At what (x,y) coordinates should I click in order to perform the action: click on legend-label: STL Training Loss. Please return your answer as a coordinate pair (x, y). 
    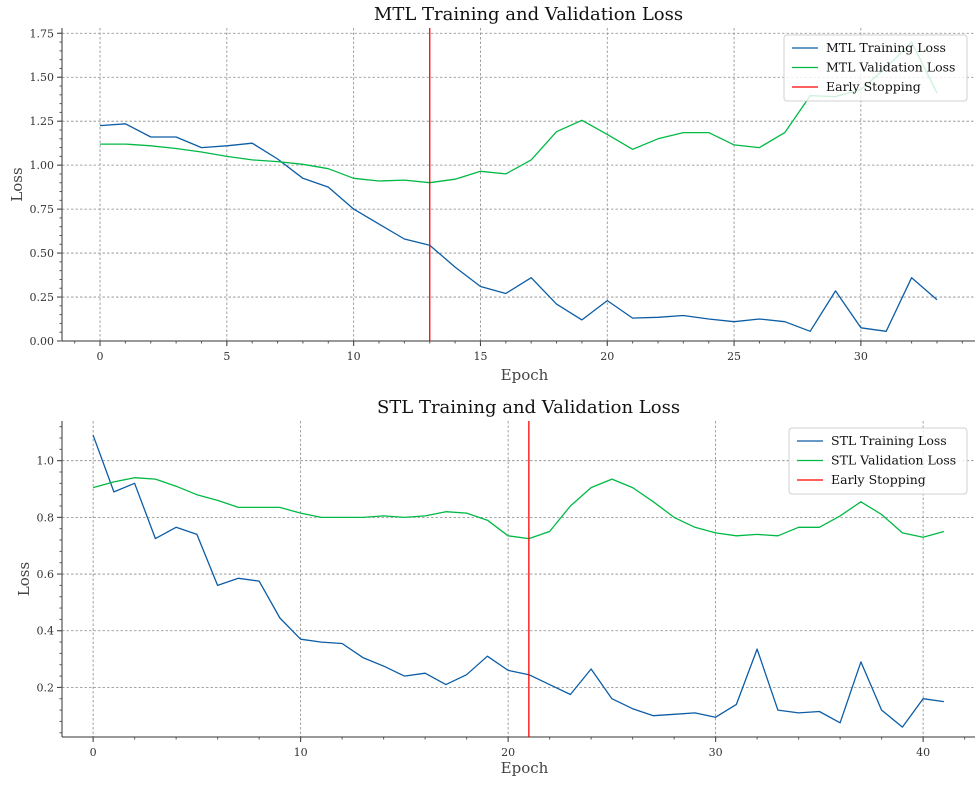
    Looking at the image, I should click on (889, 440).